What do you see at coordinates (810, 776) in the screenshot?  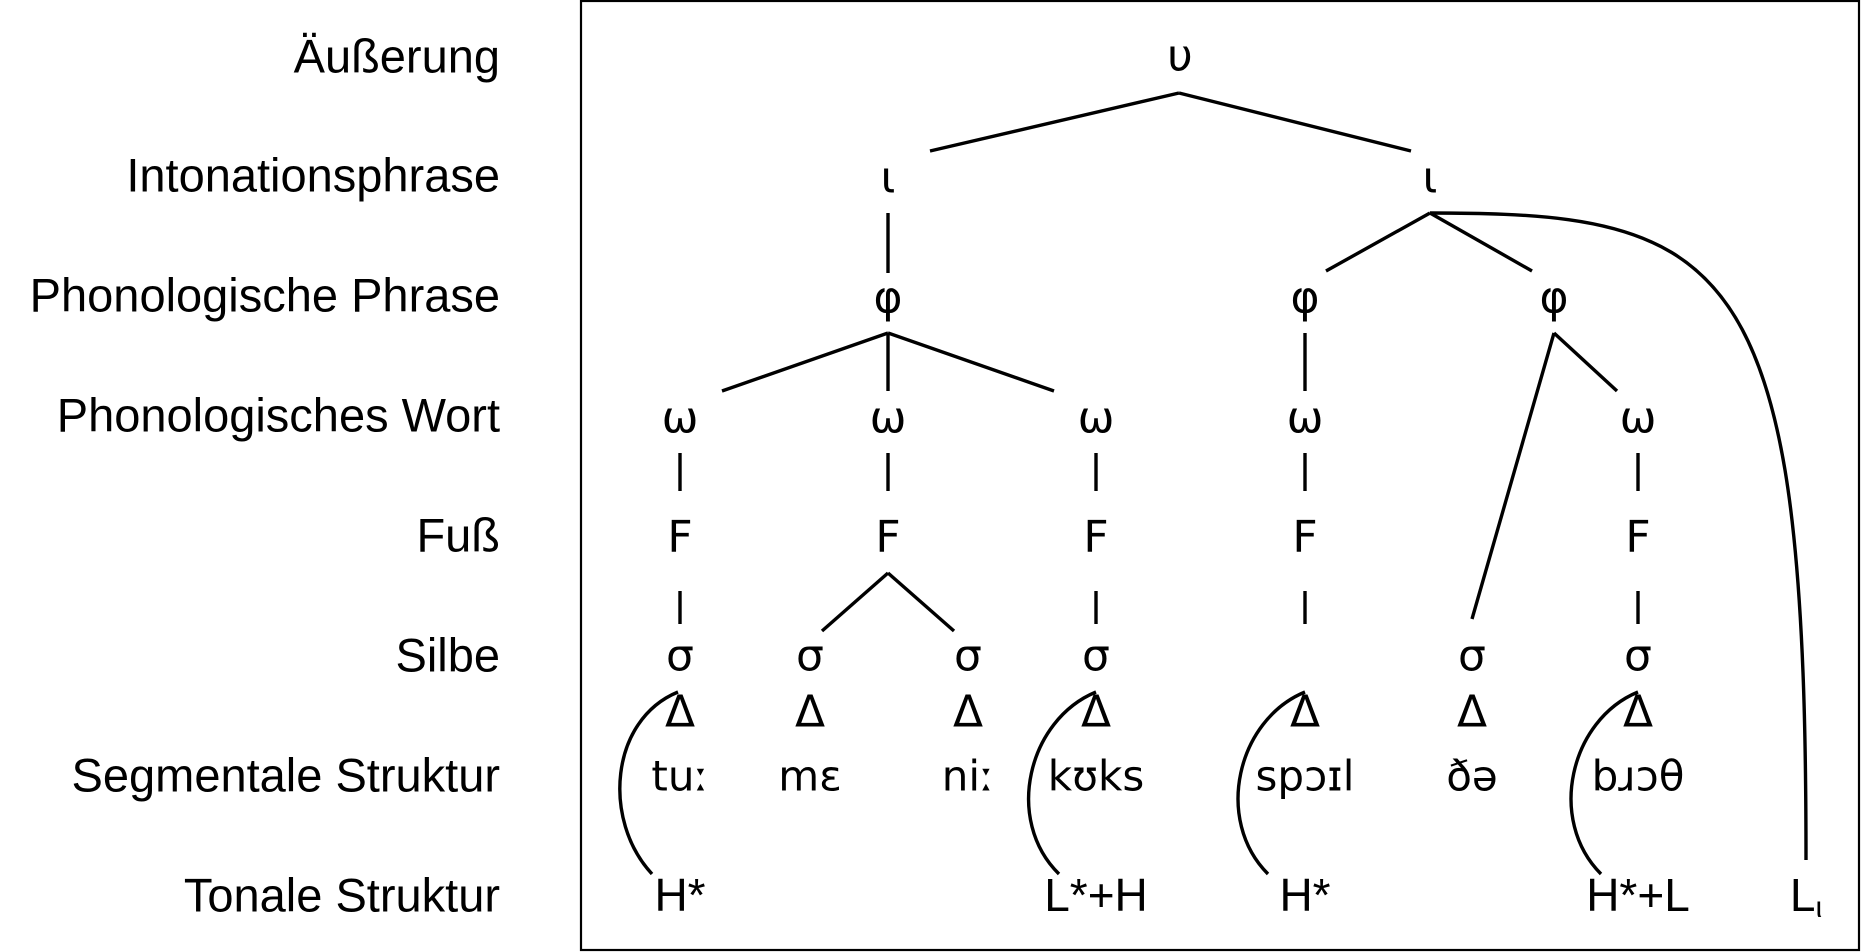 I see `segment-text: mɛ` at bounding box center [810, 776].